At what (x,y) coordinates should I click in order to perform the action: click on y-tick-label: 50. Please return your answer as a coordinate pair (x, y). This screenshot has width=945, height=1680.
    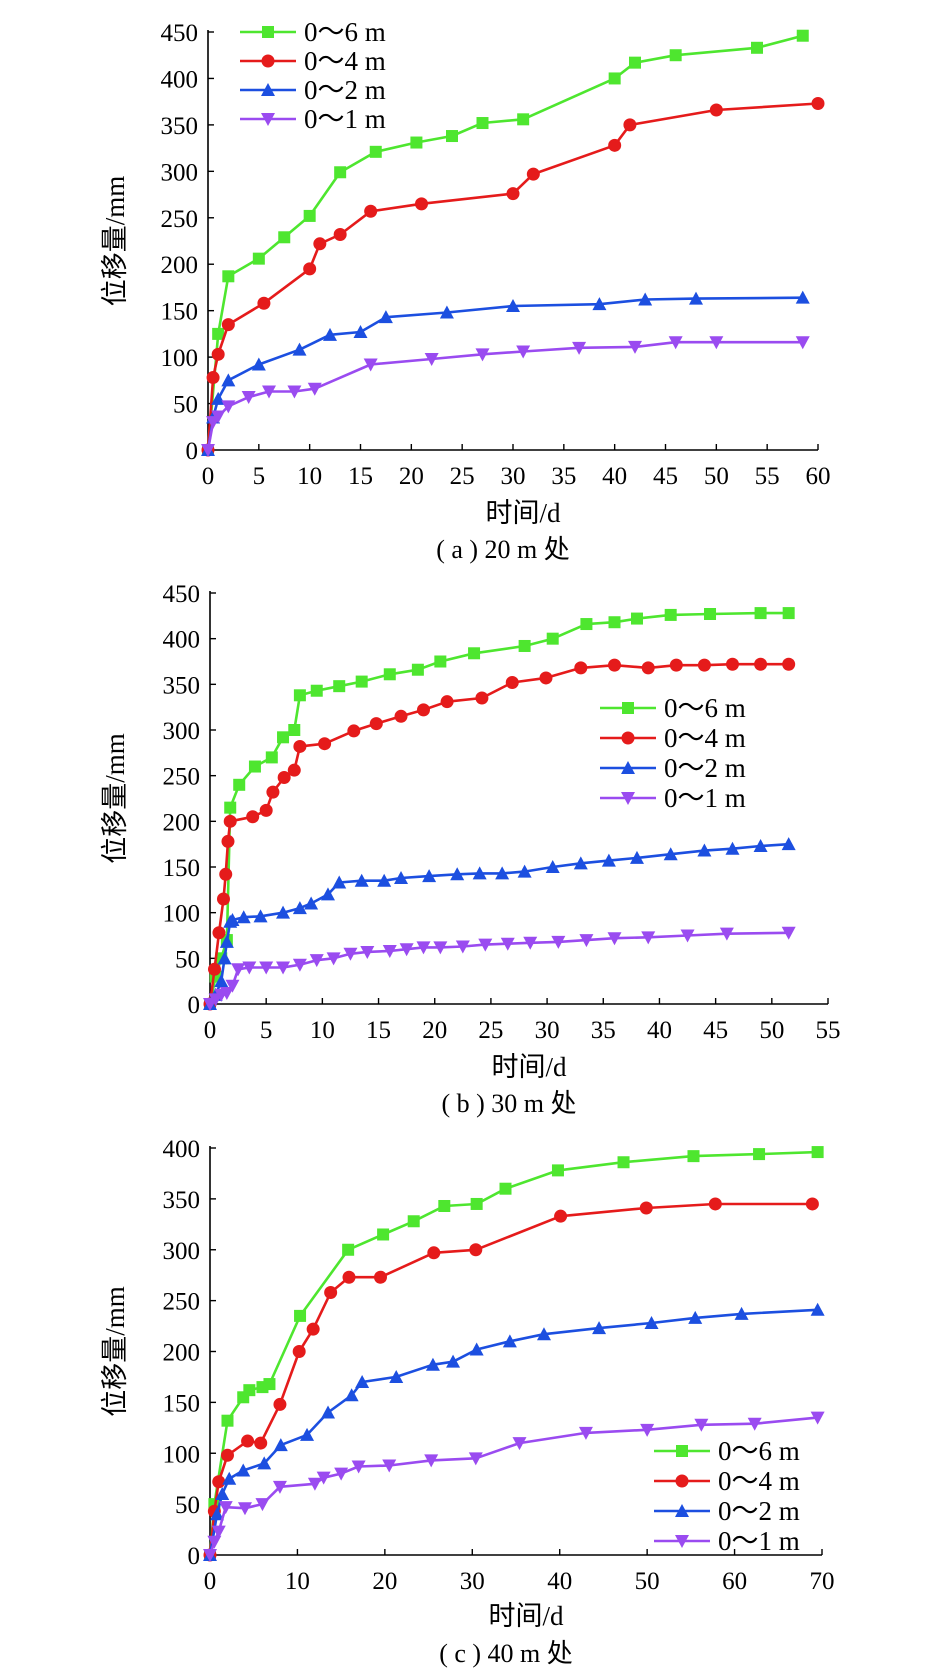
    Looking at the image, I should click on (185, 405).